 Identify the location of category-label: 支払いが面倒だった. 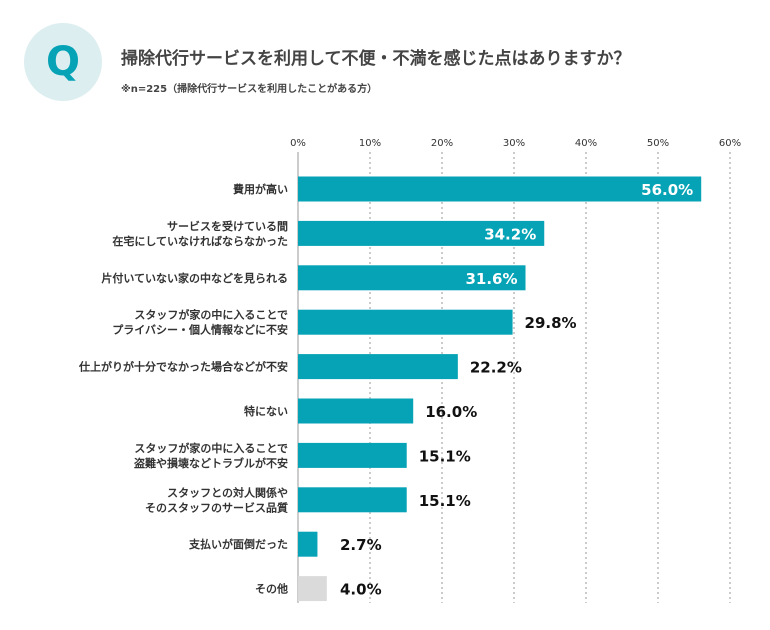
(238, 544).